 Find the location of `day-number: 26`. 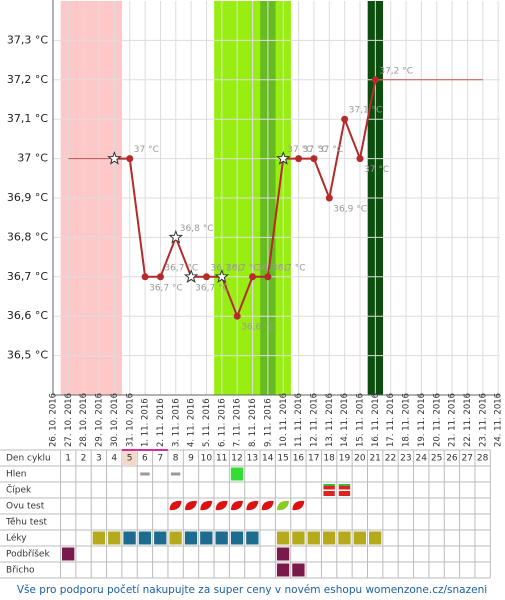

day-number: 26 is located at coordinates (452, 459).